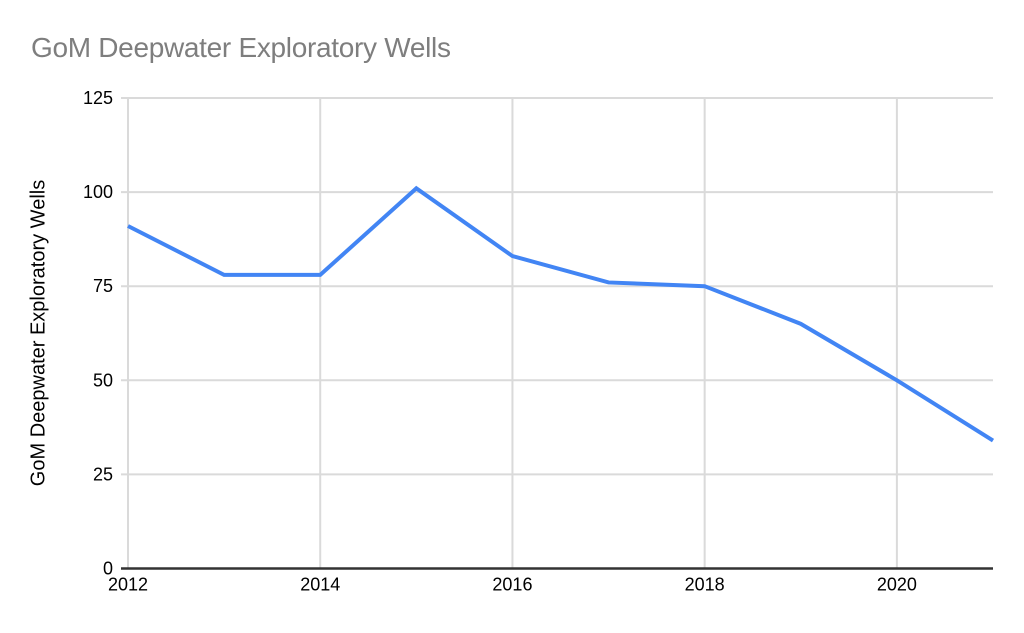 This screenshot has width=1024, height=633. What do you see at coordinates (98, 98) in the screenshot?
I see `y-tick-label: 125` at bounding box center [98, 98].